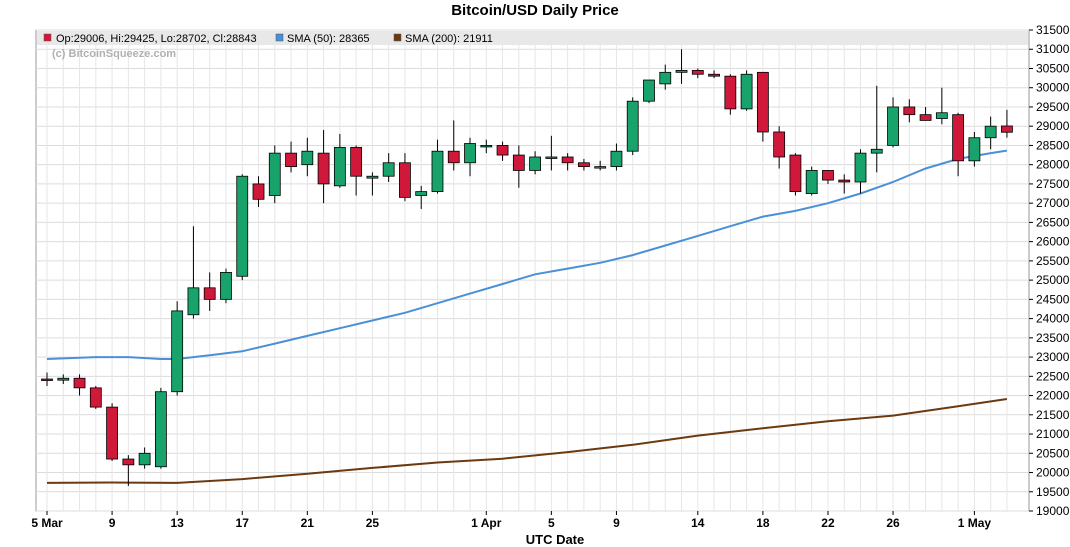 The height and width of the screenshot is (547, 1070). Describe the element at coordinates (156, 39) in the screenshot. I see `legend-ohlc: Op:29006, Hi:29425, Lo:28702, Cl:28843` at that location.